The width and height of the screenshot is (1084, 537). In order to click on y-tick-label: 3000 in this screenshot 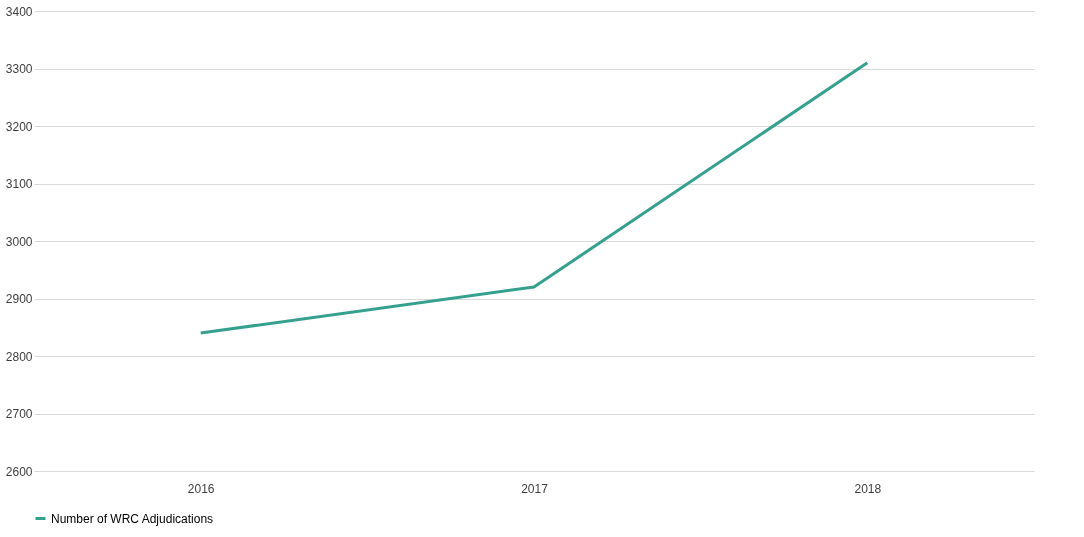, I will do `click(19, 241)`.